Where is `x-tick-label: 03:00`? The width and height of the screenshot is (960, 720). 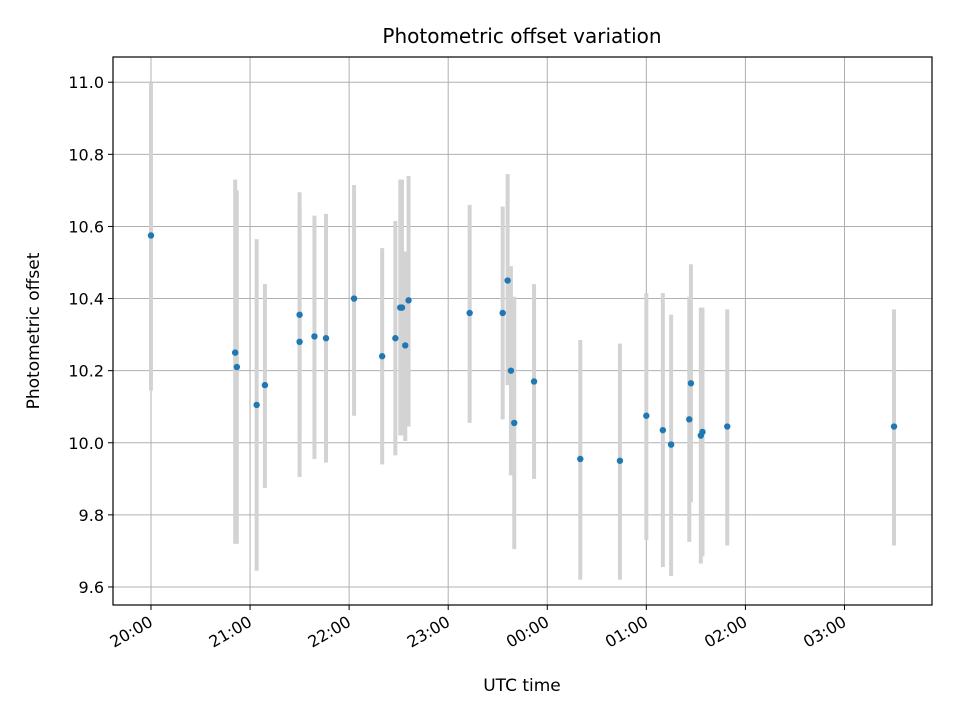 x-tick-label: 03:00 is located at coordinates (824, 632).